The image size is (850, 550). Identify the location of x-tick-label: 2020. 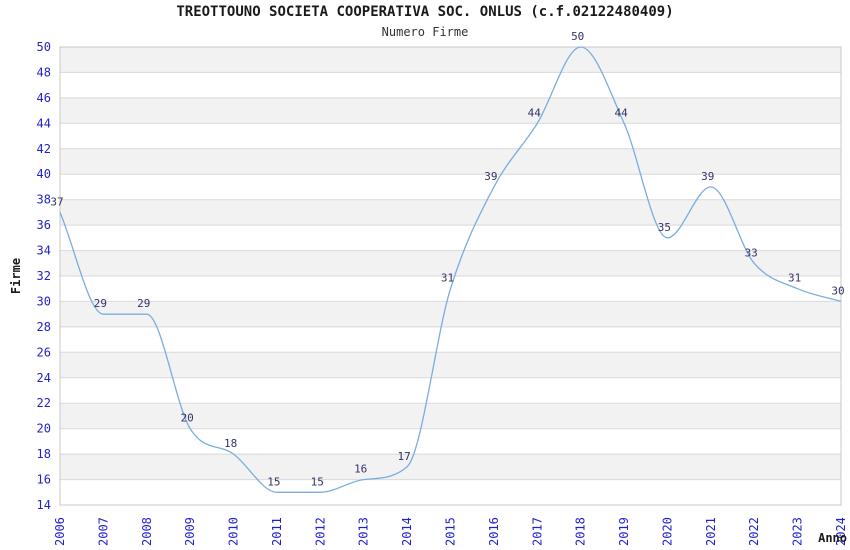
(667, 531).